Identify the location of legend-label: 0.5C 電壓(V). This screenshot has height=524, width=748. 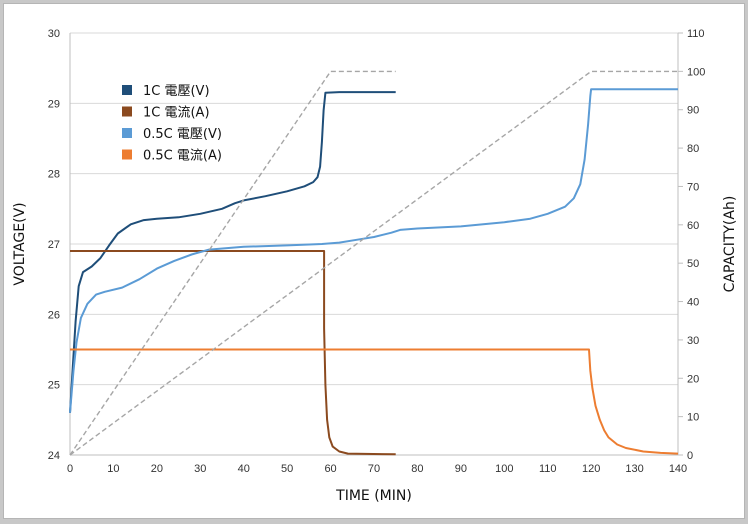
(182, 134).